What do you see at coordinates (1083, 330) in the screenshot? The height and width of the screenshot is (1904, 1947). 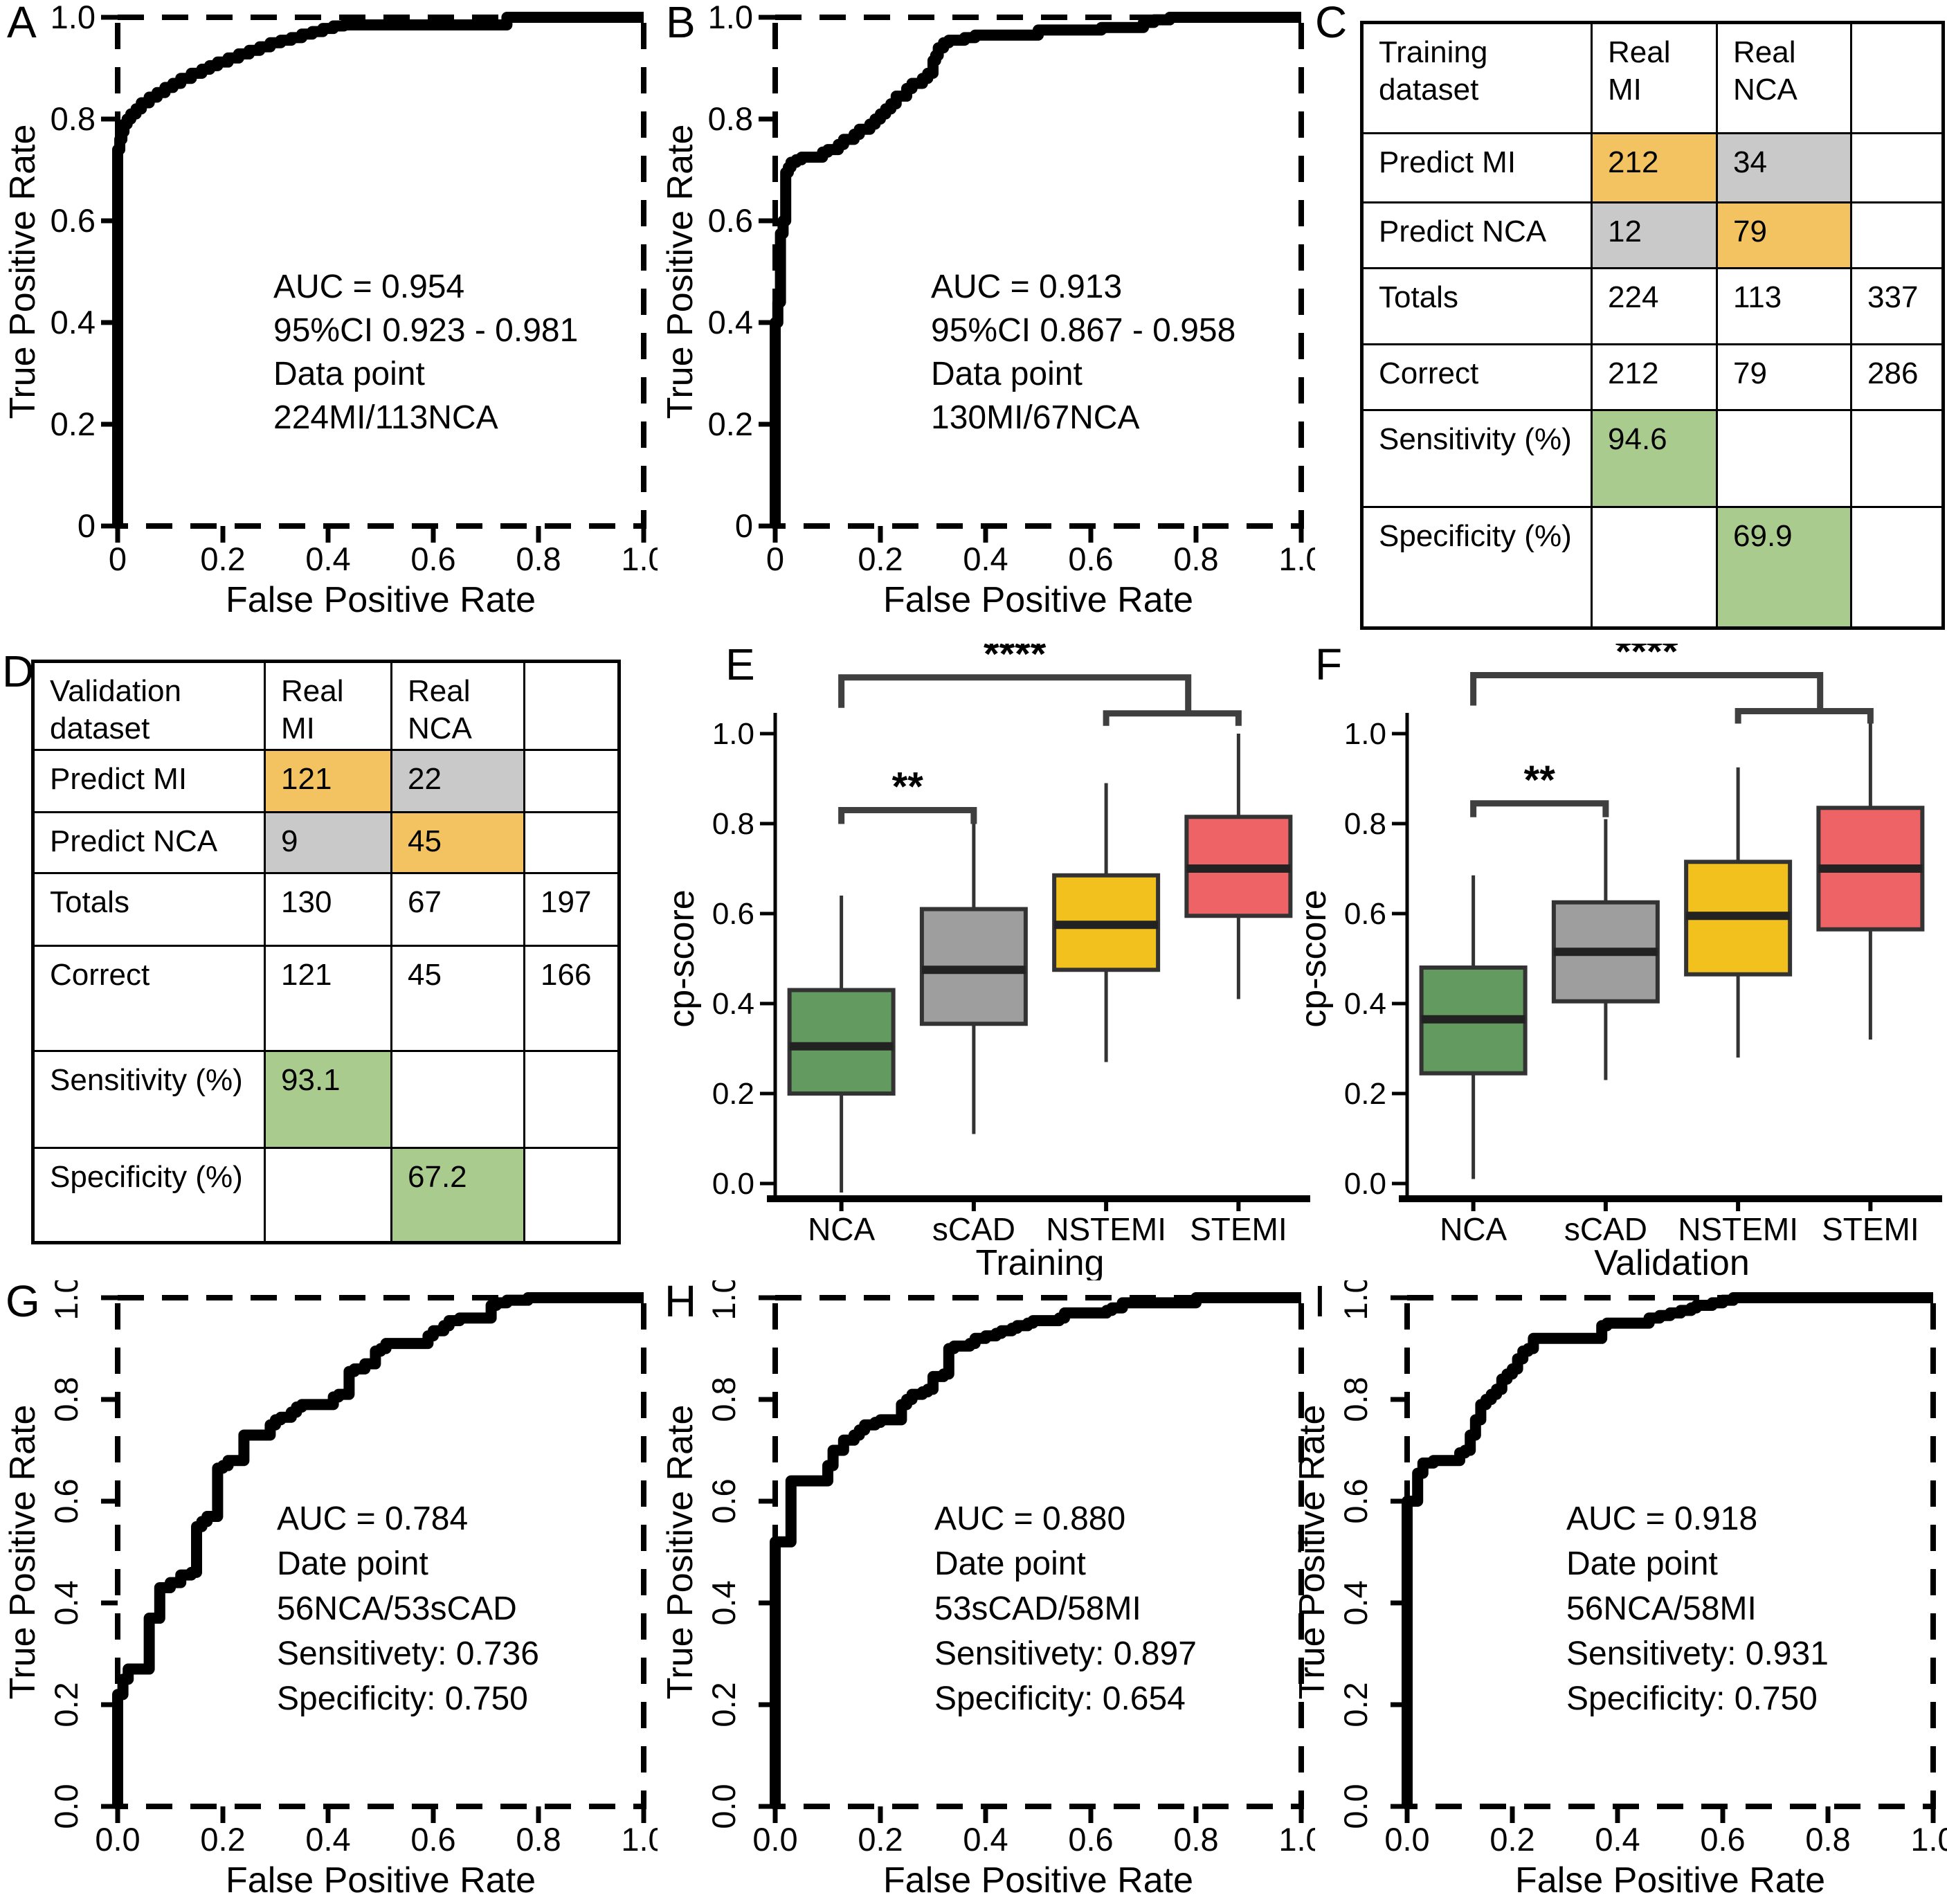 I see `annotation-line: 95%CI 0.867 - 0.958` at bounding box center [1083, 330].